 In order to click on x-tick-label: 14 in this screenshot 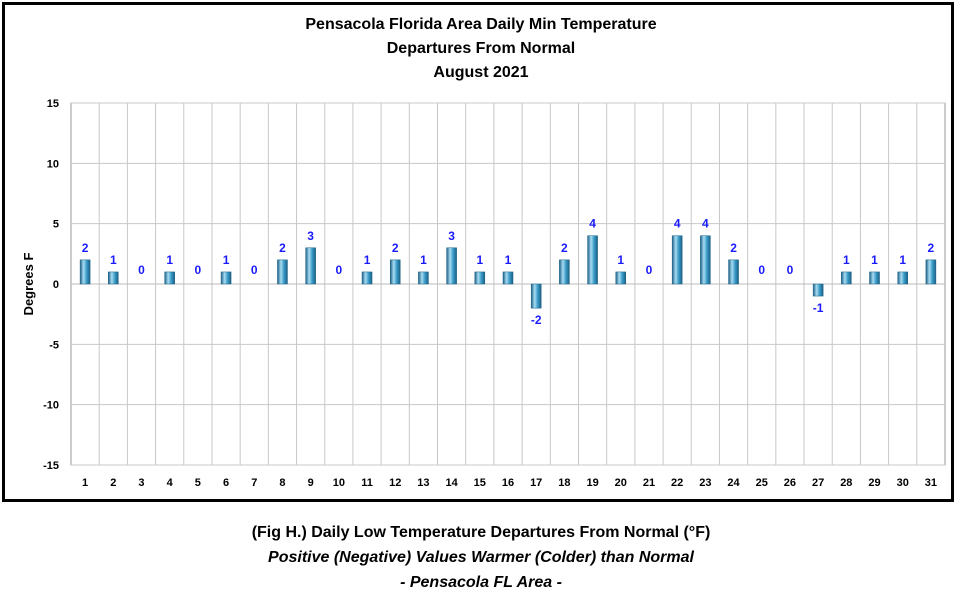, I will do `click(451, 483)`.